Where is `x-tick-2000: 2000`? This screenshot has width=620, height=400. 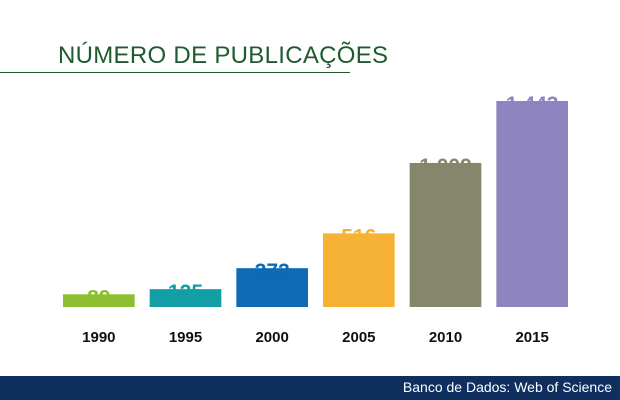 x-tick-2000: 2000 is located at coordinates (271, 337).